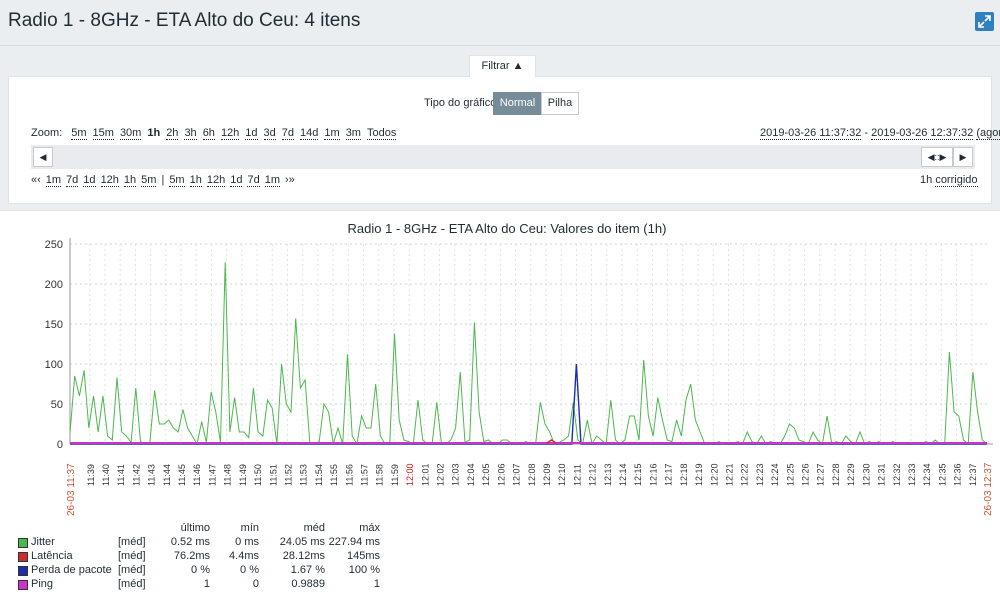 The image size is (1000, 600). I want to click on x-tick-label: 11:44, so click(167, 475).